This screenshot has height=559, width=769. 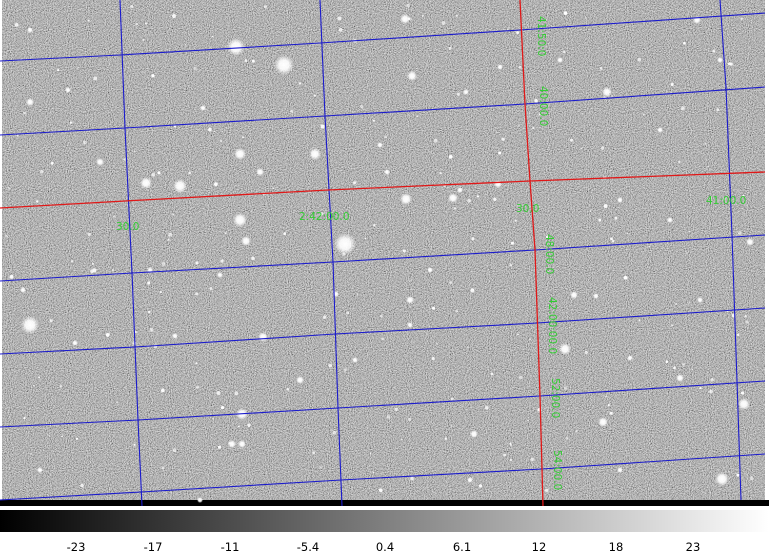 I want to click on label-ra-41-00: 41:00.0, so click(x=726, y=201).